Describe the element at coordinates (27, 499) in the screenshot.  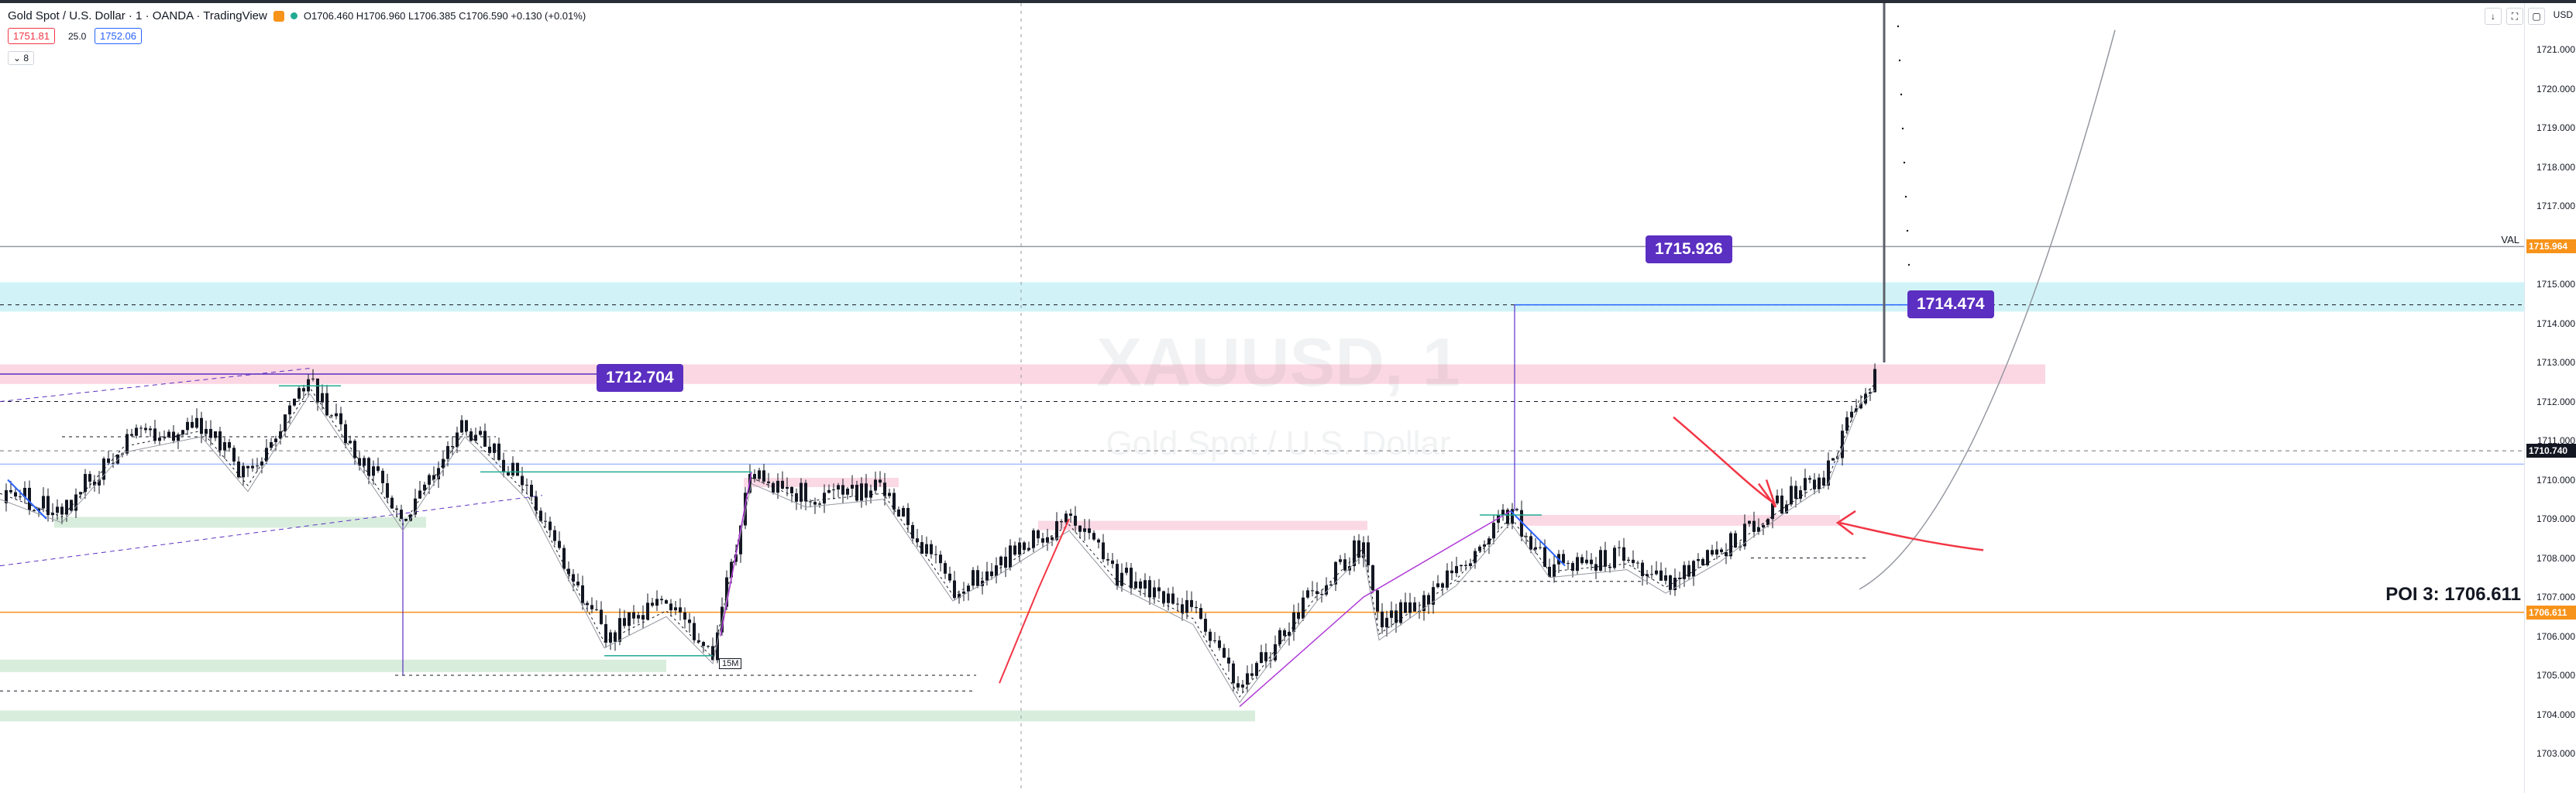
I see `swing-line-blue` at that location.